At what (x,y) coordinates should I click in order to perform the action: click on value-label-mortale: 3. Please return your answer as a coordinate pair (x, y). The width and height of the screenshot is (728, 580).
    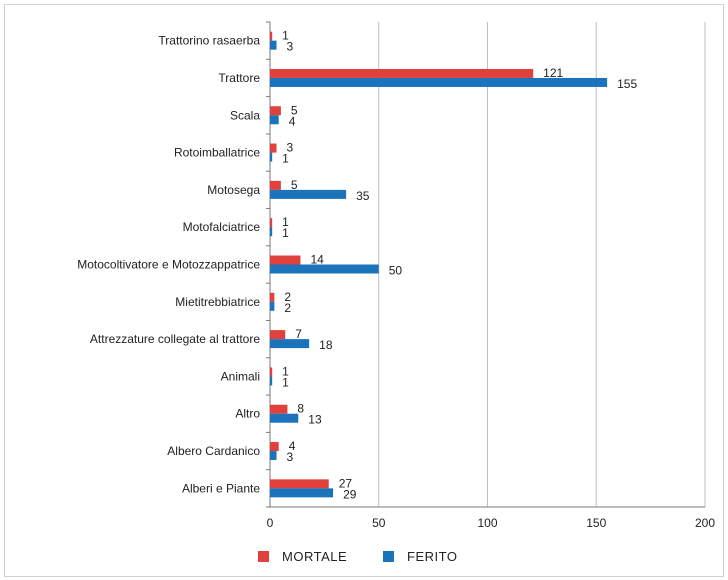
    Looking at the image, I should click on (290, 148).